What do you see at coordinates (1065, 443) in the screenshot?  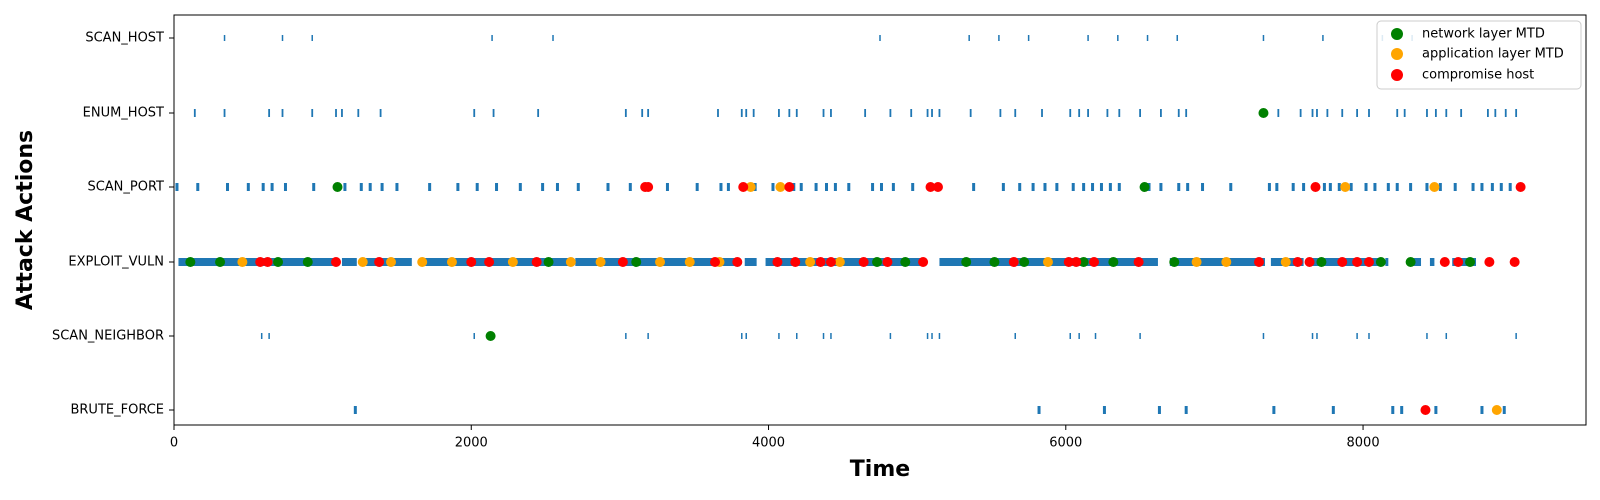 I see `x-tick-label: 6000` at bounding box center [1065, 443].